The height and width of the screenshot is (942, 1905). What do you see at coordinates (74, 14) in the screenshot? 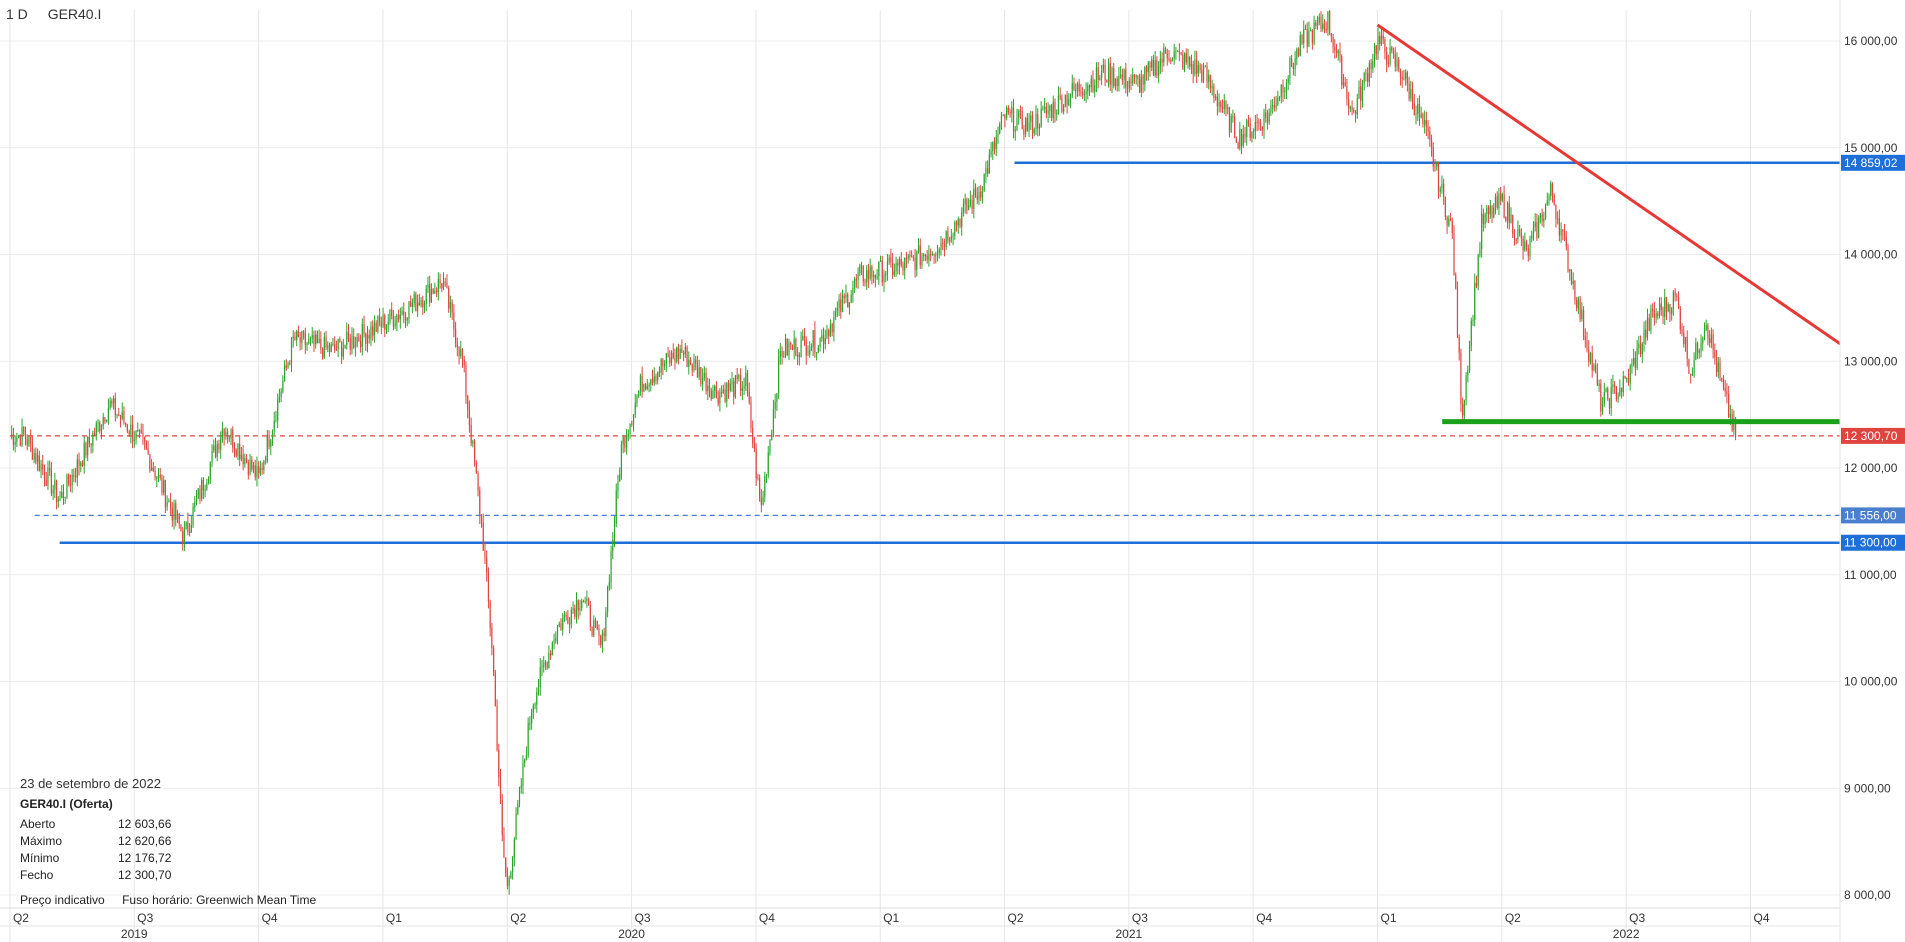
I see `symbol-label: GER40.I` at bounding box center [74, 14].